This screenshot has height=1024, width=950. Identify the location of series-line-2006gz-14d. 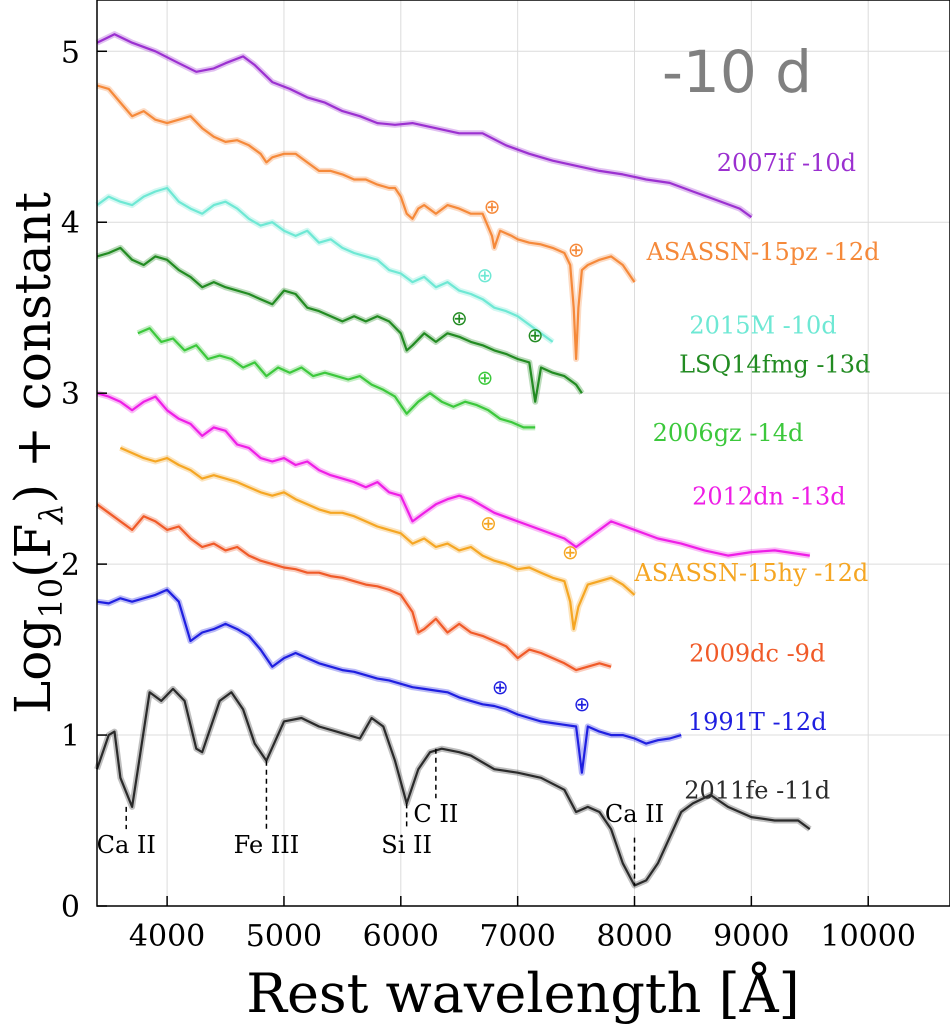
(336, 378).